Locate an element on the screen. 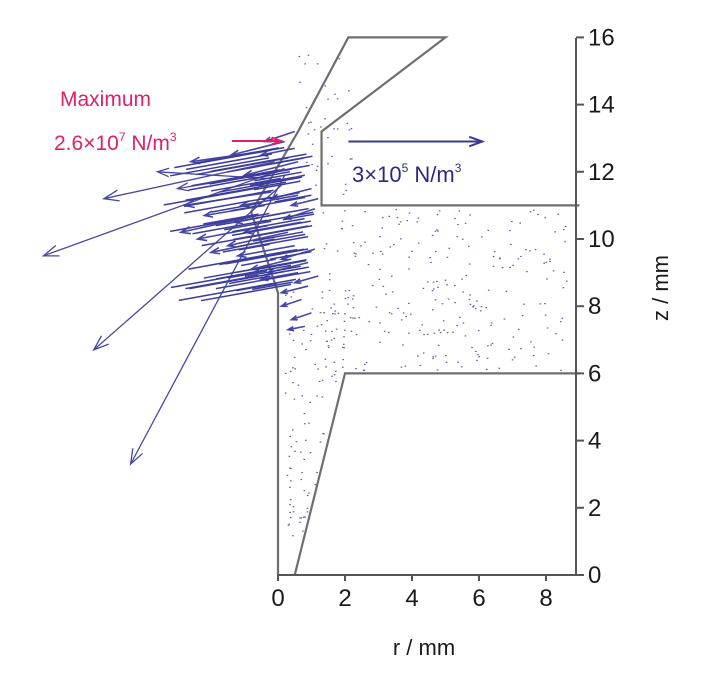 Image resolution: width=709 pixels, height=694 pixels. scale-arrow is located at coordinates (417, 141).